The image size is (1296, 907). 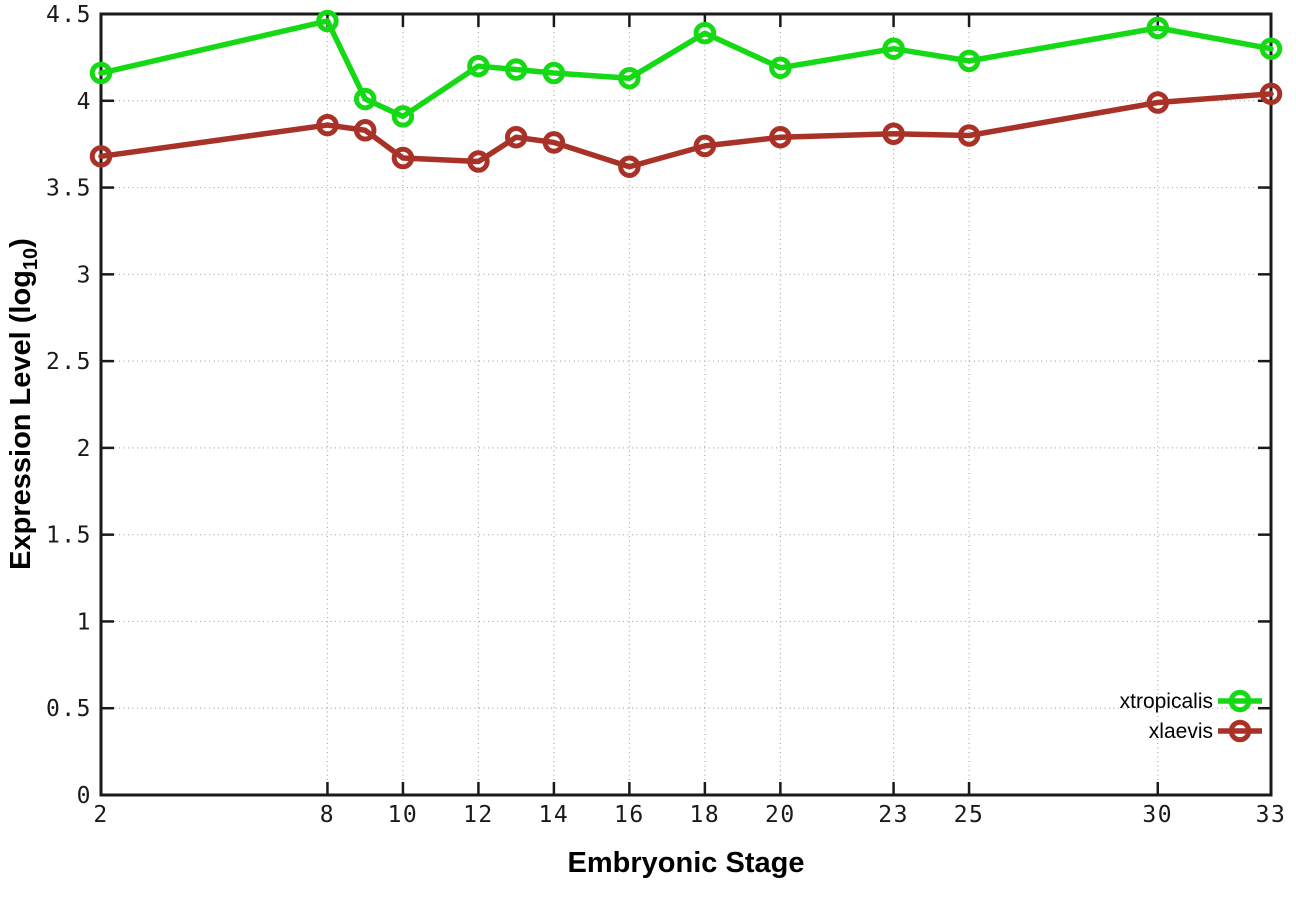 What do you see at coordinates (554, 815) in the screenshot?
I see `x-tick-label: 14` at bounding box center [554, 815].